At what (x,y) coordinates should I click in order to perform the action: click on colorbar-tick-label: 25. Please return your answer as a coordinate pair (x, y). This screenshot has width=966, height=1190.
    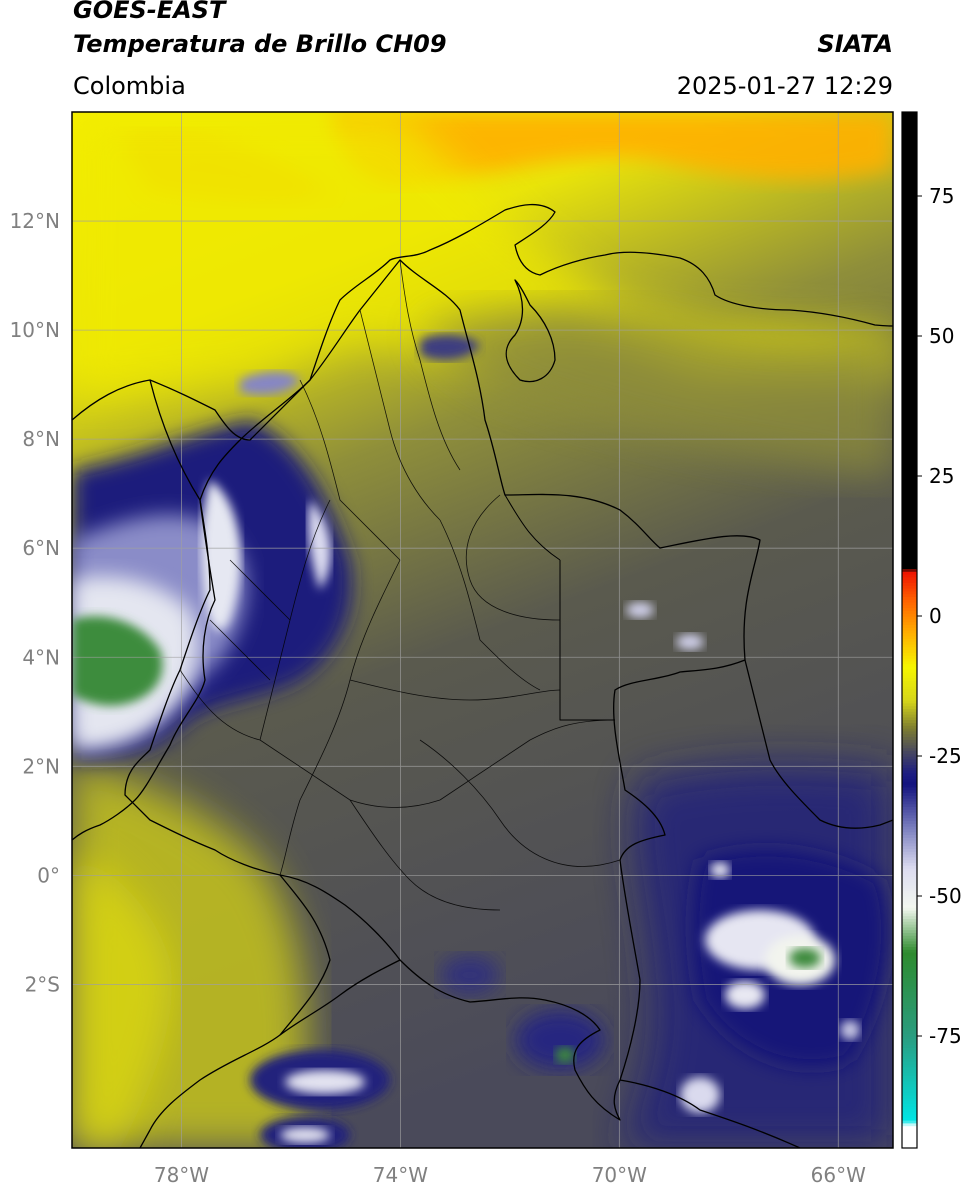
    Looking at the image, I should click on (941, 476).